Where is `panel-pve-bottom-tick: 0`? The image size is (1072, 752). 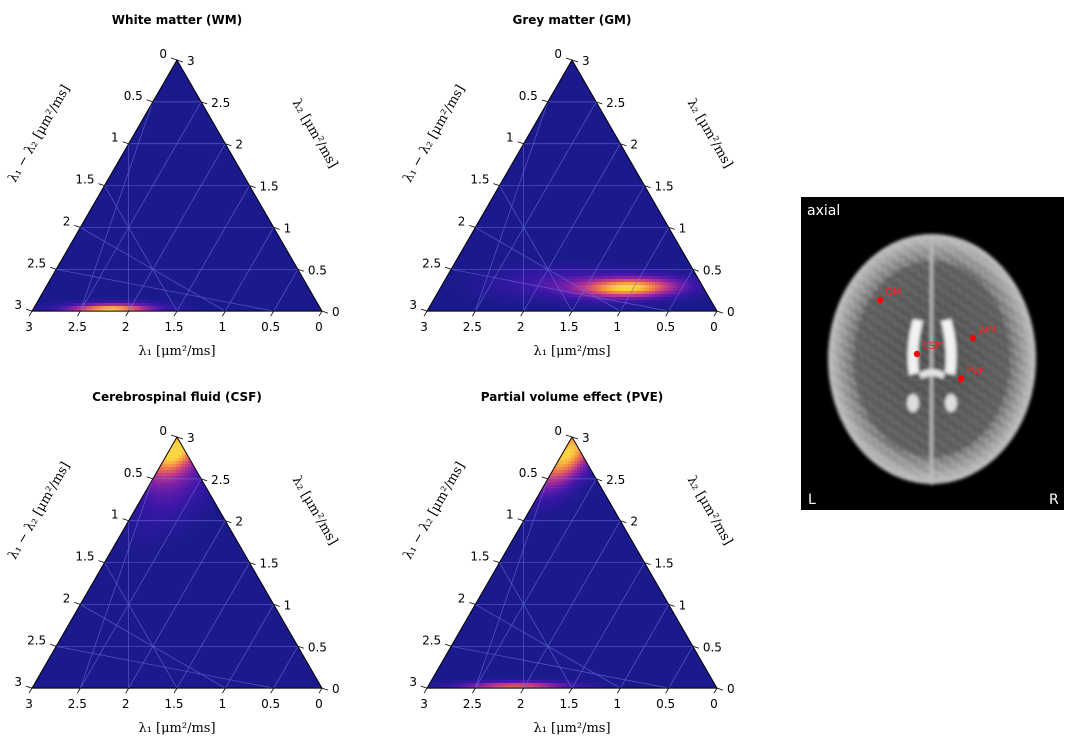 panel-pve-bottom-tick: 0 is located at coordinates (714, 704).